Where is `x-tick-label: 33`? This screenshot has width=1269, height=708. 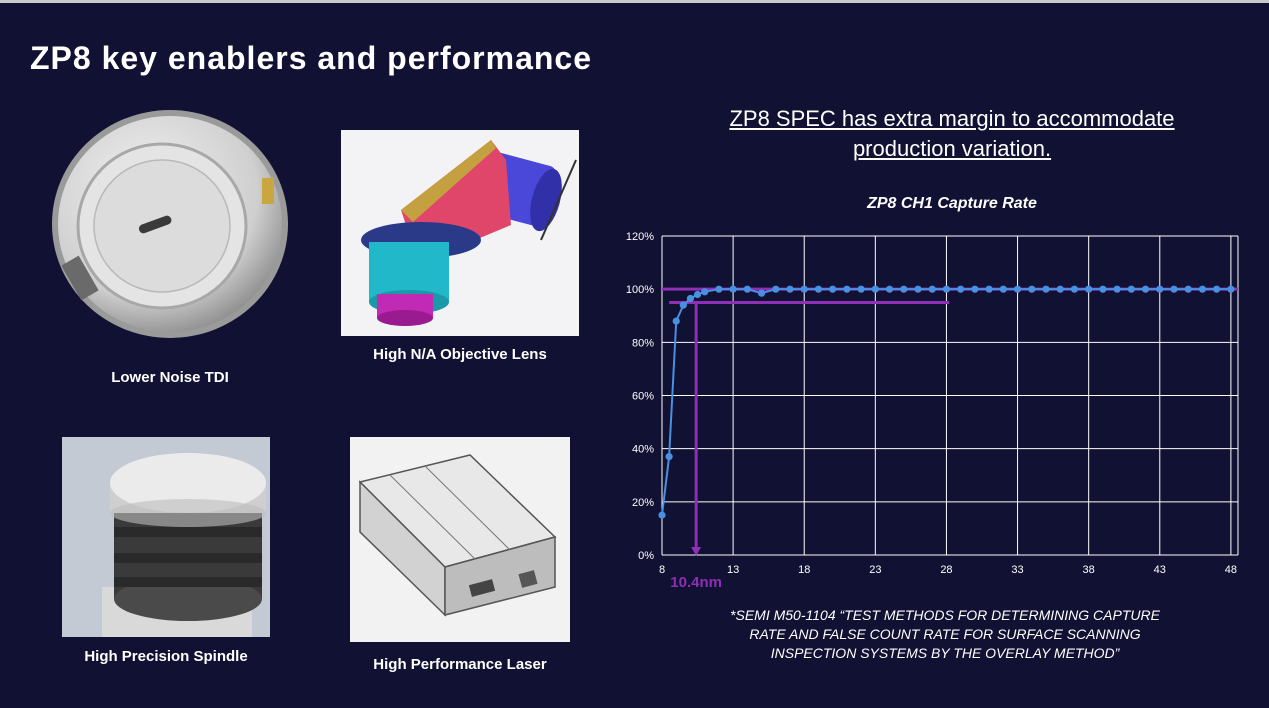 x-tick-label: 33 is located at coordinates (1017, 570).